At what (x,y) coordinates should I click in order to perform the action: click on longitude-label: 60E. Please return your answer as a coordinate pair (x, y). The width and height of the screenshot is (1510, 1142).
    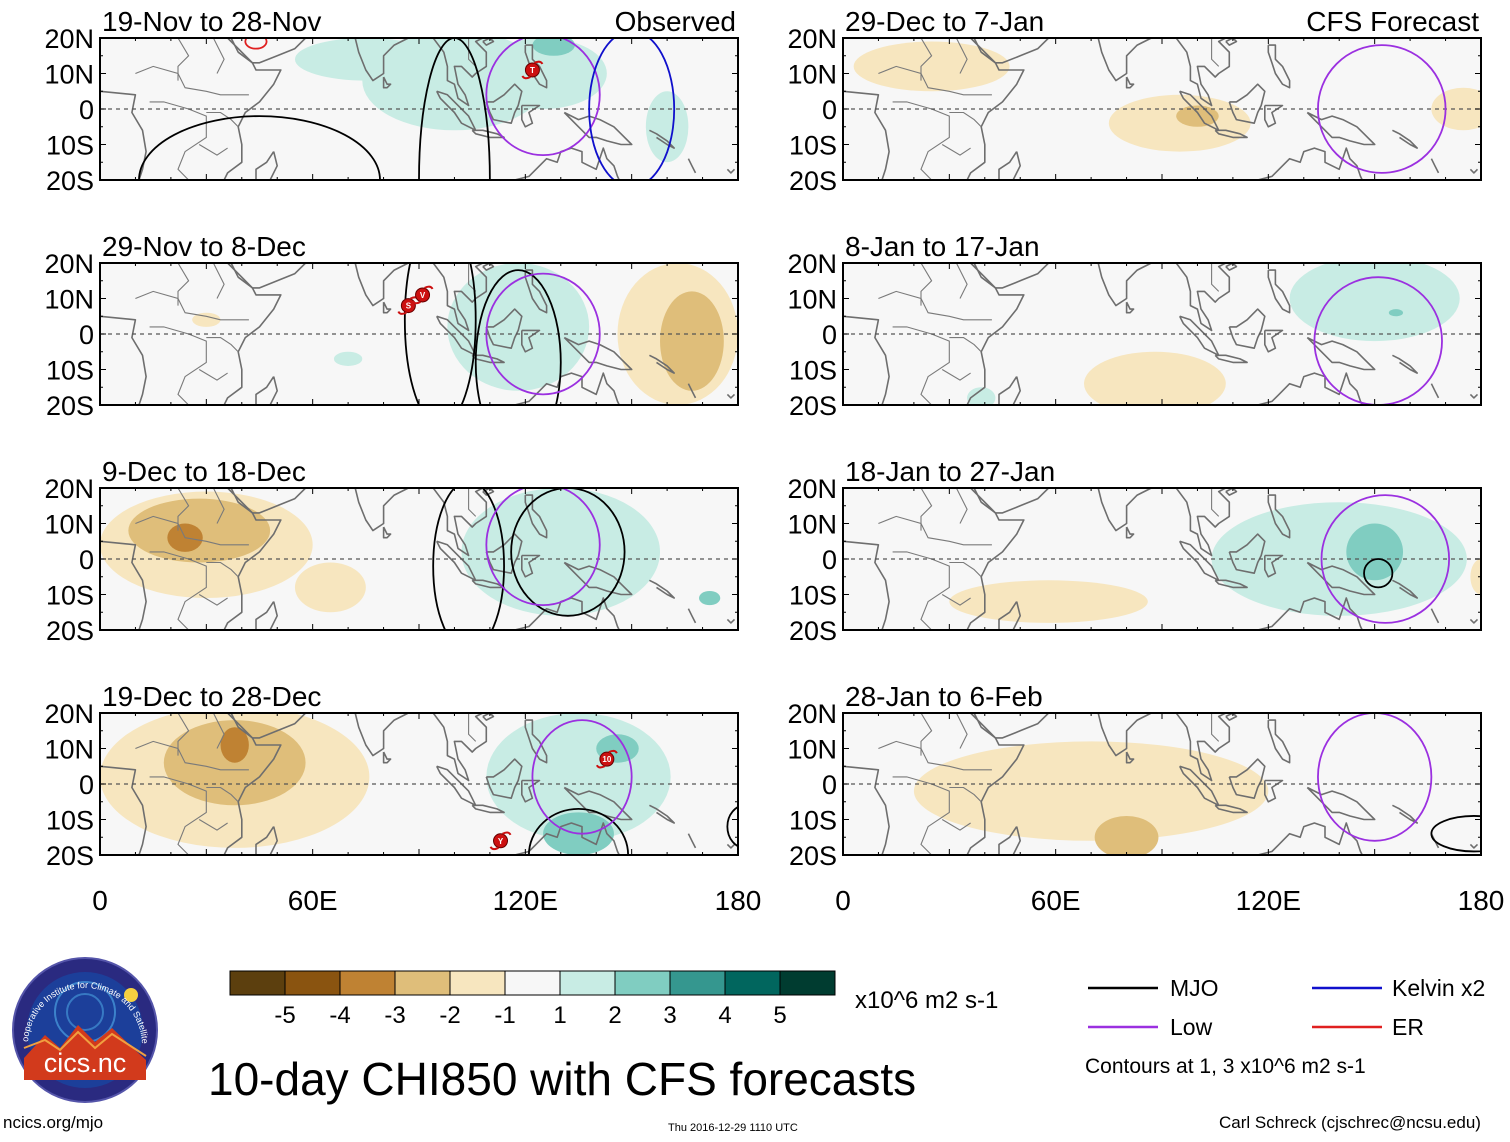
    Looking at the image, I should click on (1056, 900).